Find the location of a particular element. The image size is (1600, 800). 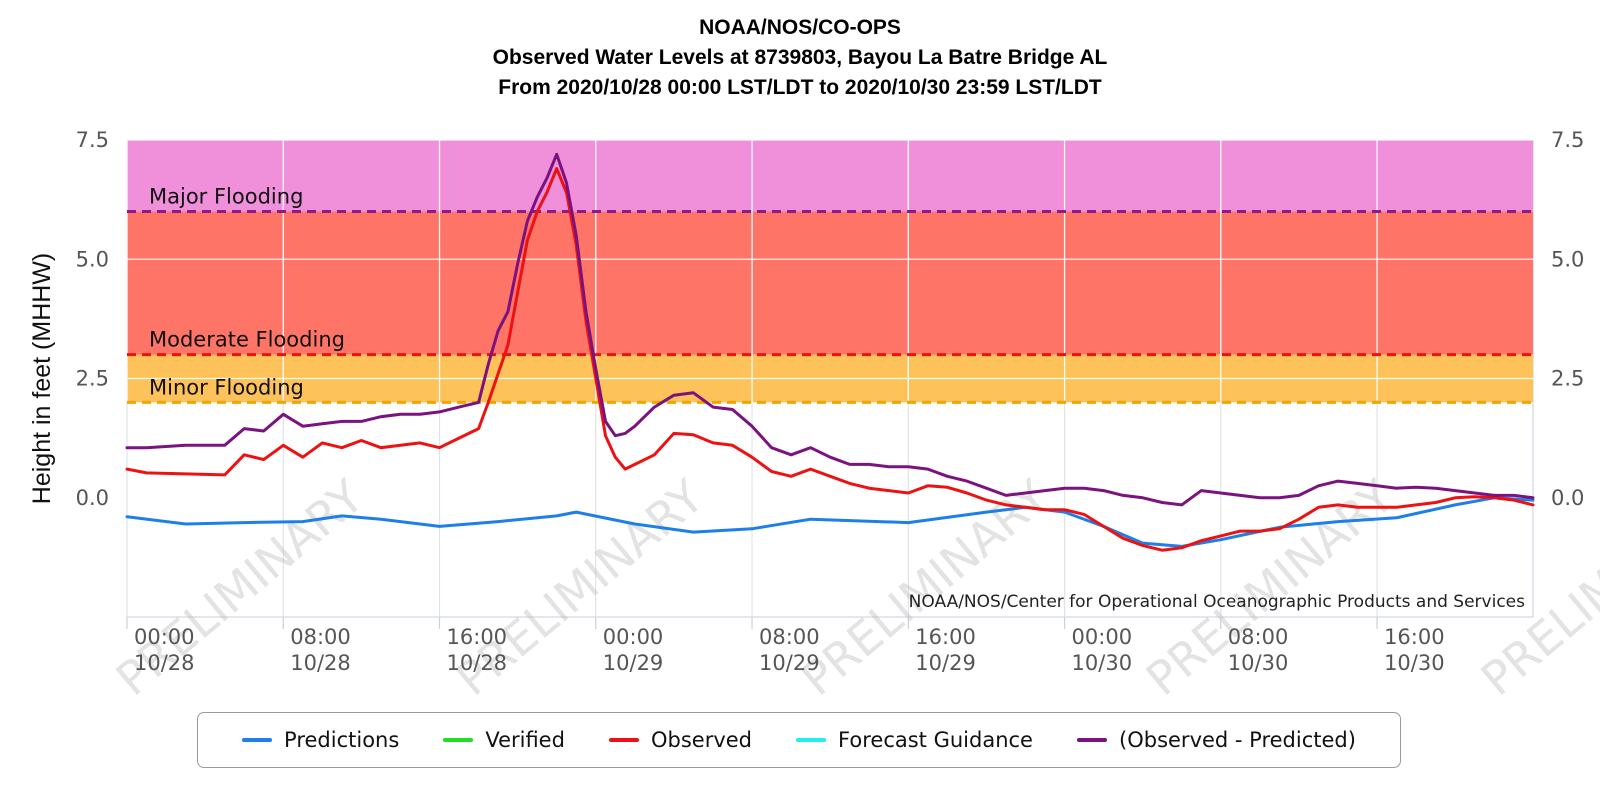

legend-item-forecast-guidance: Forecast Guidance is located at coordinates (914, 740).